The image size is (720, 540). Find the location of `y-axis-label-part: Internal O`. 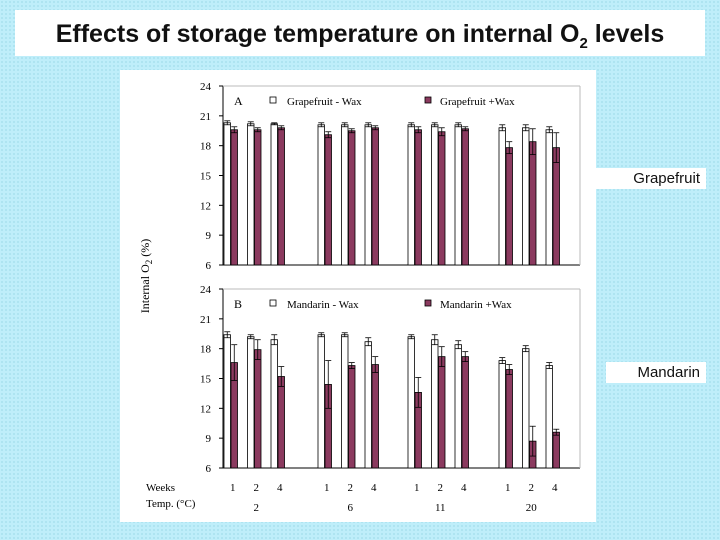

y-axis-label-part: Internal O is located at coordinates (145, 288).